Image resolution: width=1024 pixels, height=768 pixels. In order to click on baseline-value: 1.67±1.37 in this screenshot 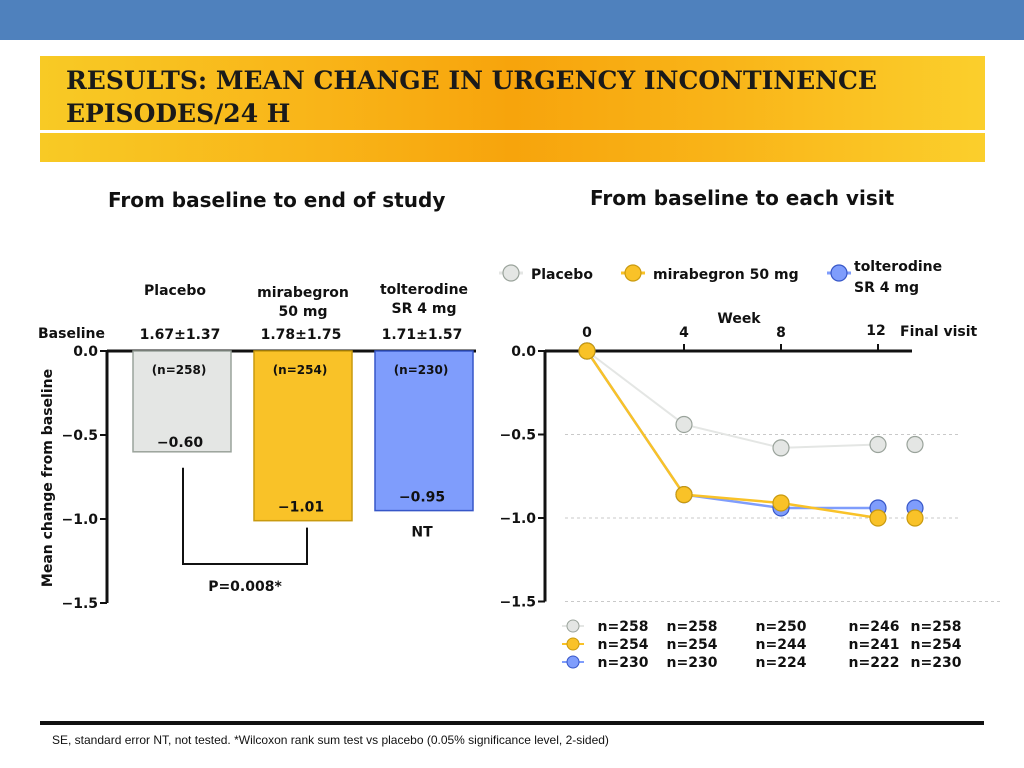, I will do `click(180, 335)`.